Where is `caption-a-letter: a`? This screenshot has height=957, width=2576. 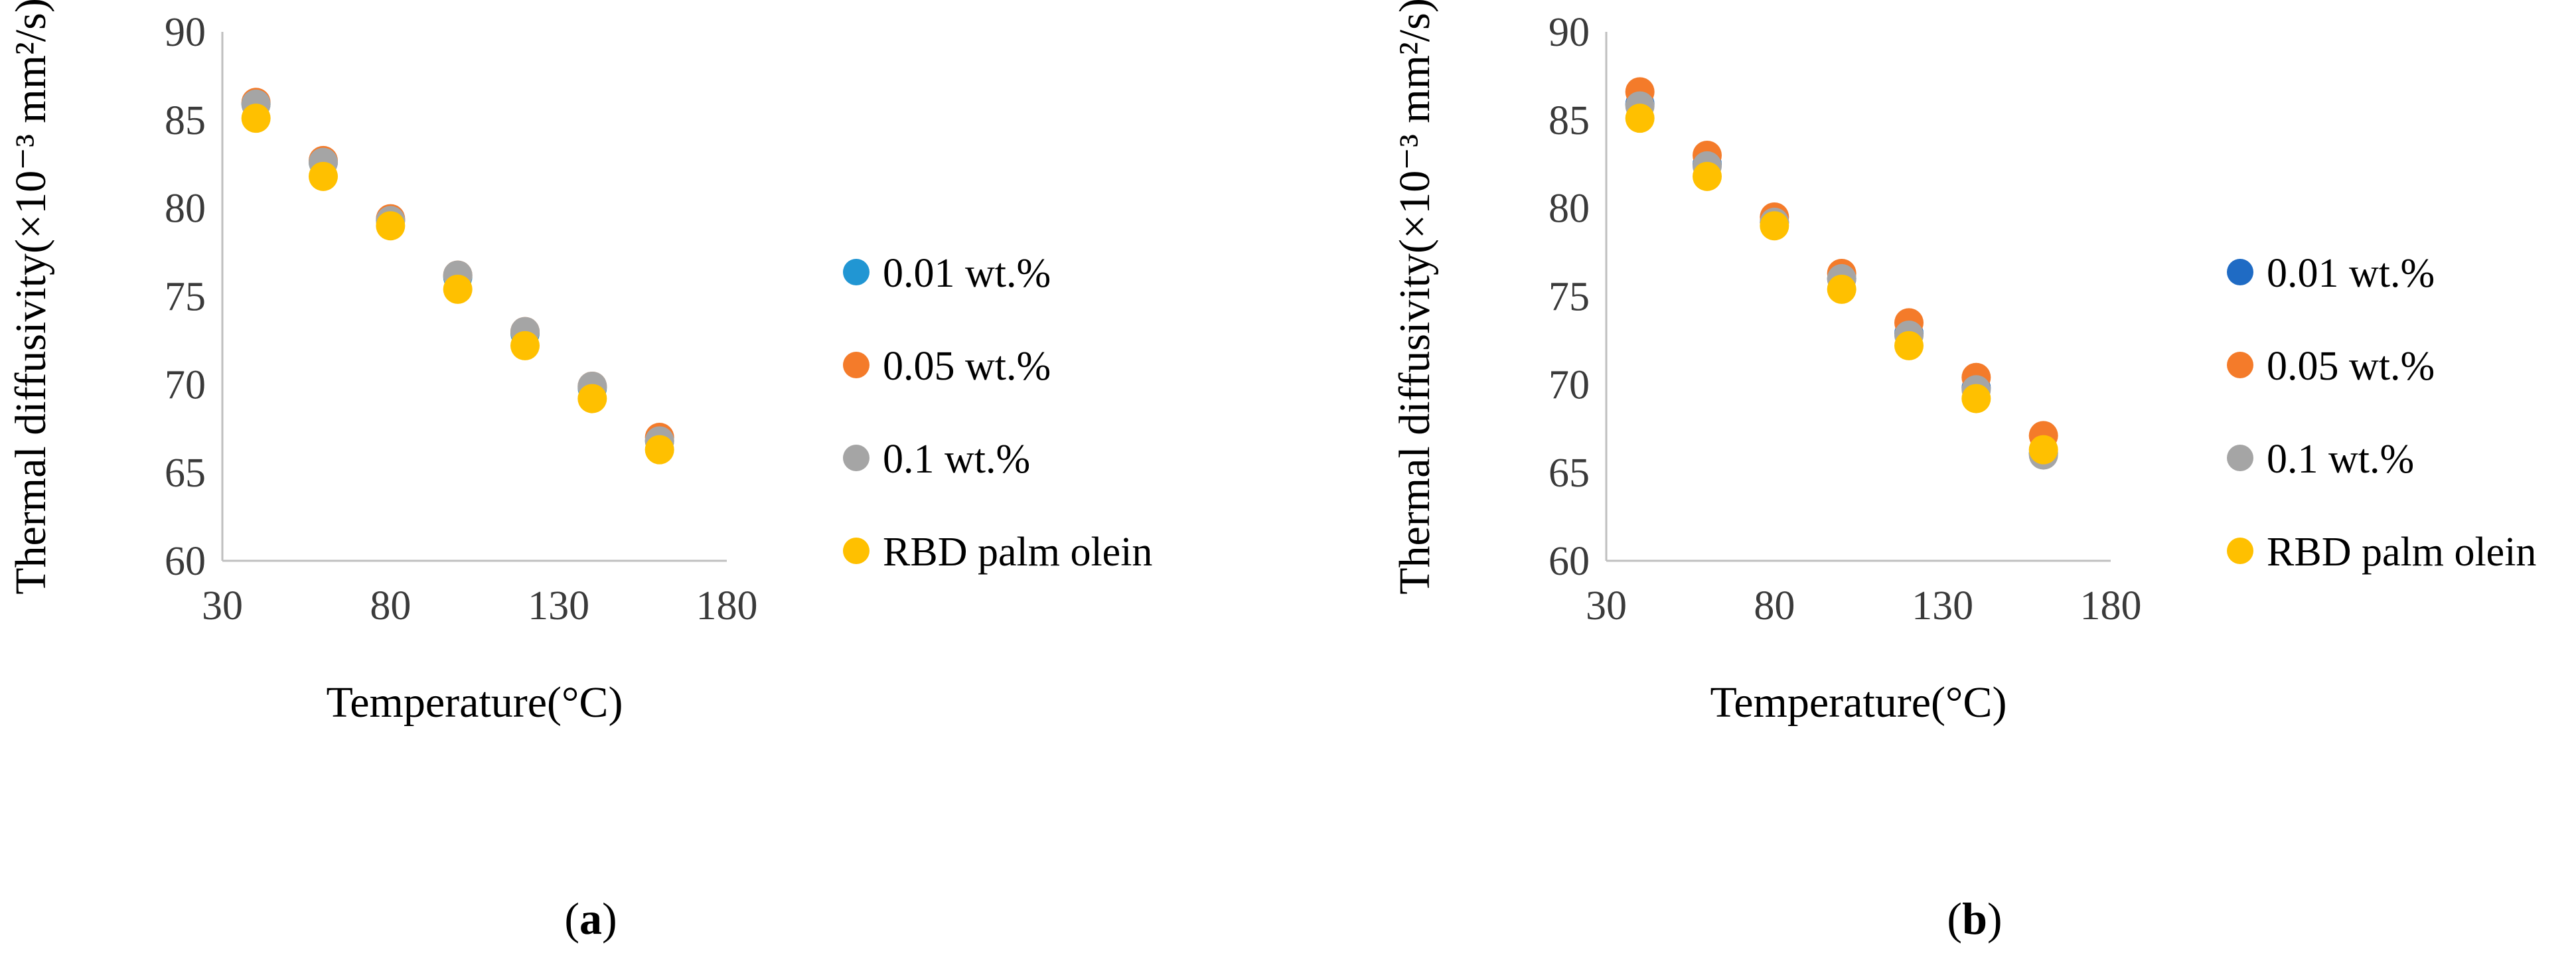
caption-a-letter: a is located at coordinates (590, 919).